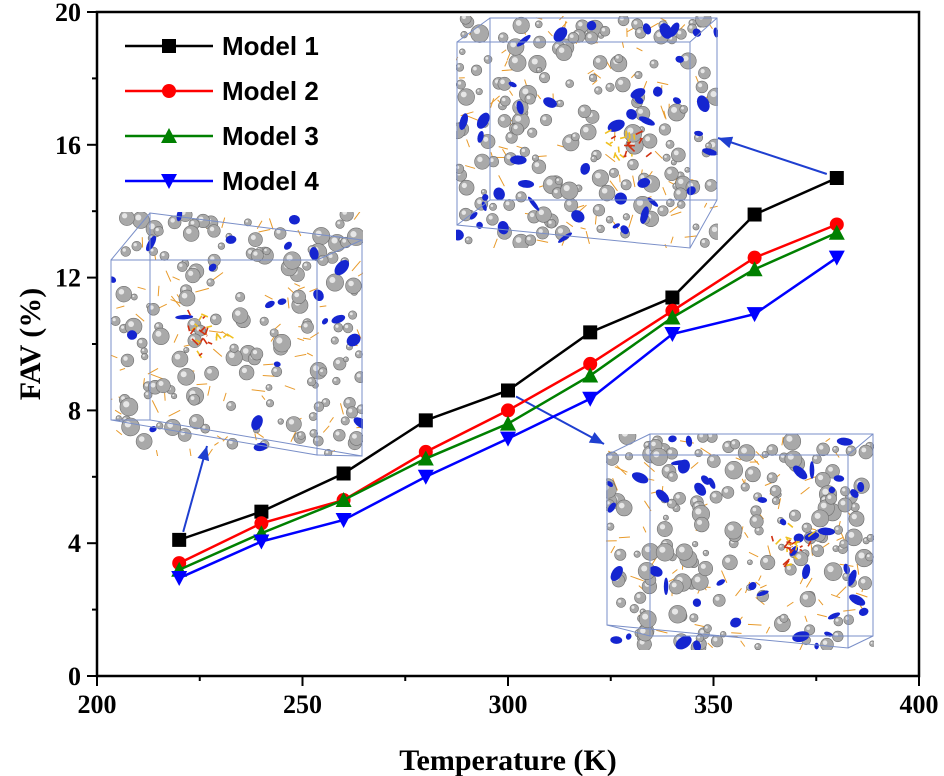 This screenshot has width=944, height=776. What do you see at coordinates (222, 113) in the screenshot?
I see `legend: Model 1 Model 2 Model 3 Model 4` at bounding box center [222, 113].